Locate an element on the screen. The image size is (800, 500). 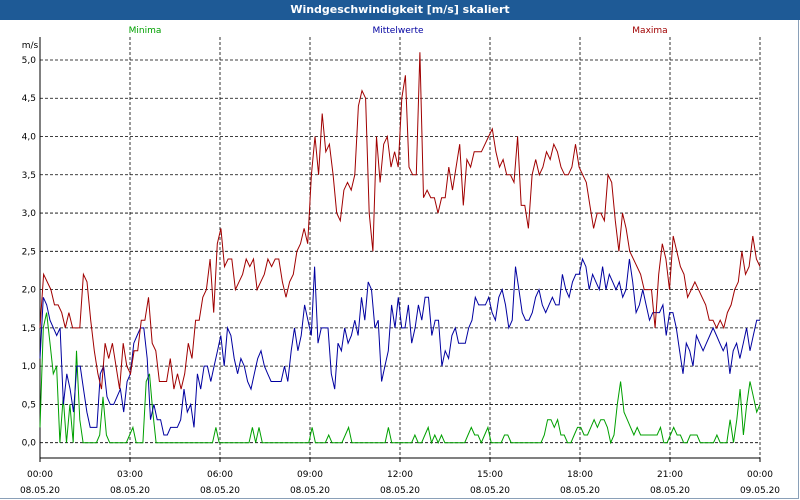
x-tick-time: 03:00 is located at coordinates (130, 475).